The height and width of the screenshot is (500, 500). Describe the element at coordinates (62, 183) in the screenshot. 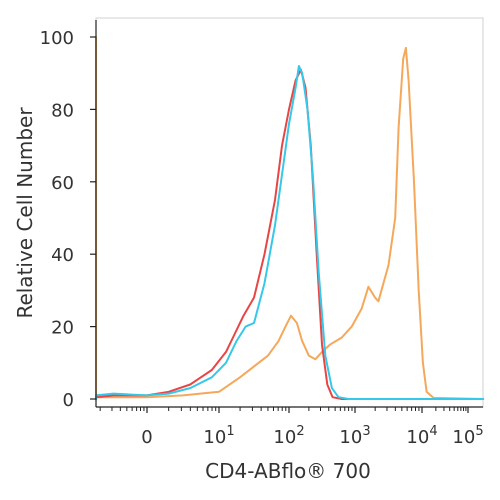

I see `y-tick-label: 60` at that location.